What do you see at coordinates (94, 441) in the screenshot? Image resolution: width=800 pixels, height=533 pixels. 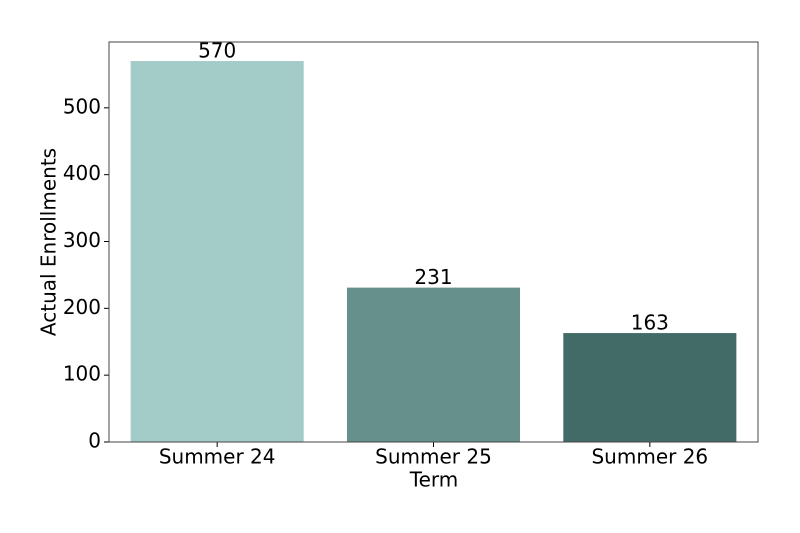 I see `y-tick-label: 0` at bounding box center [94, 441].